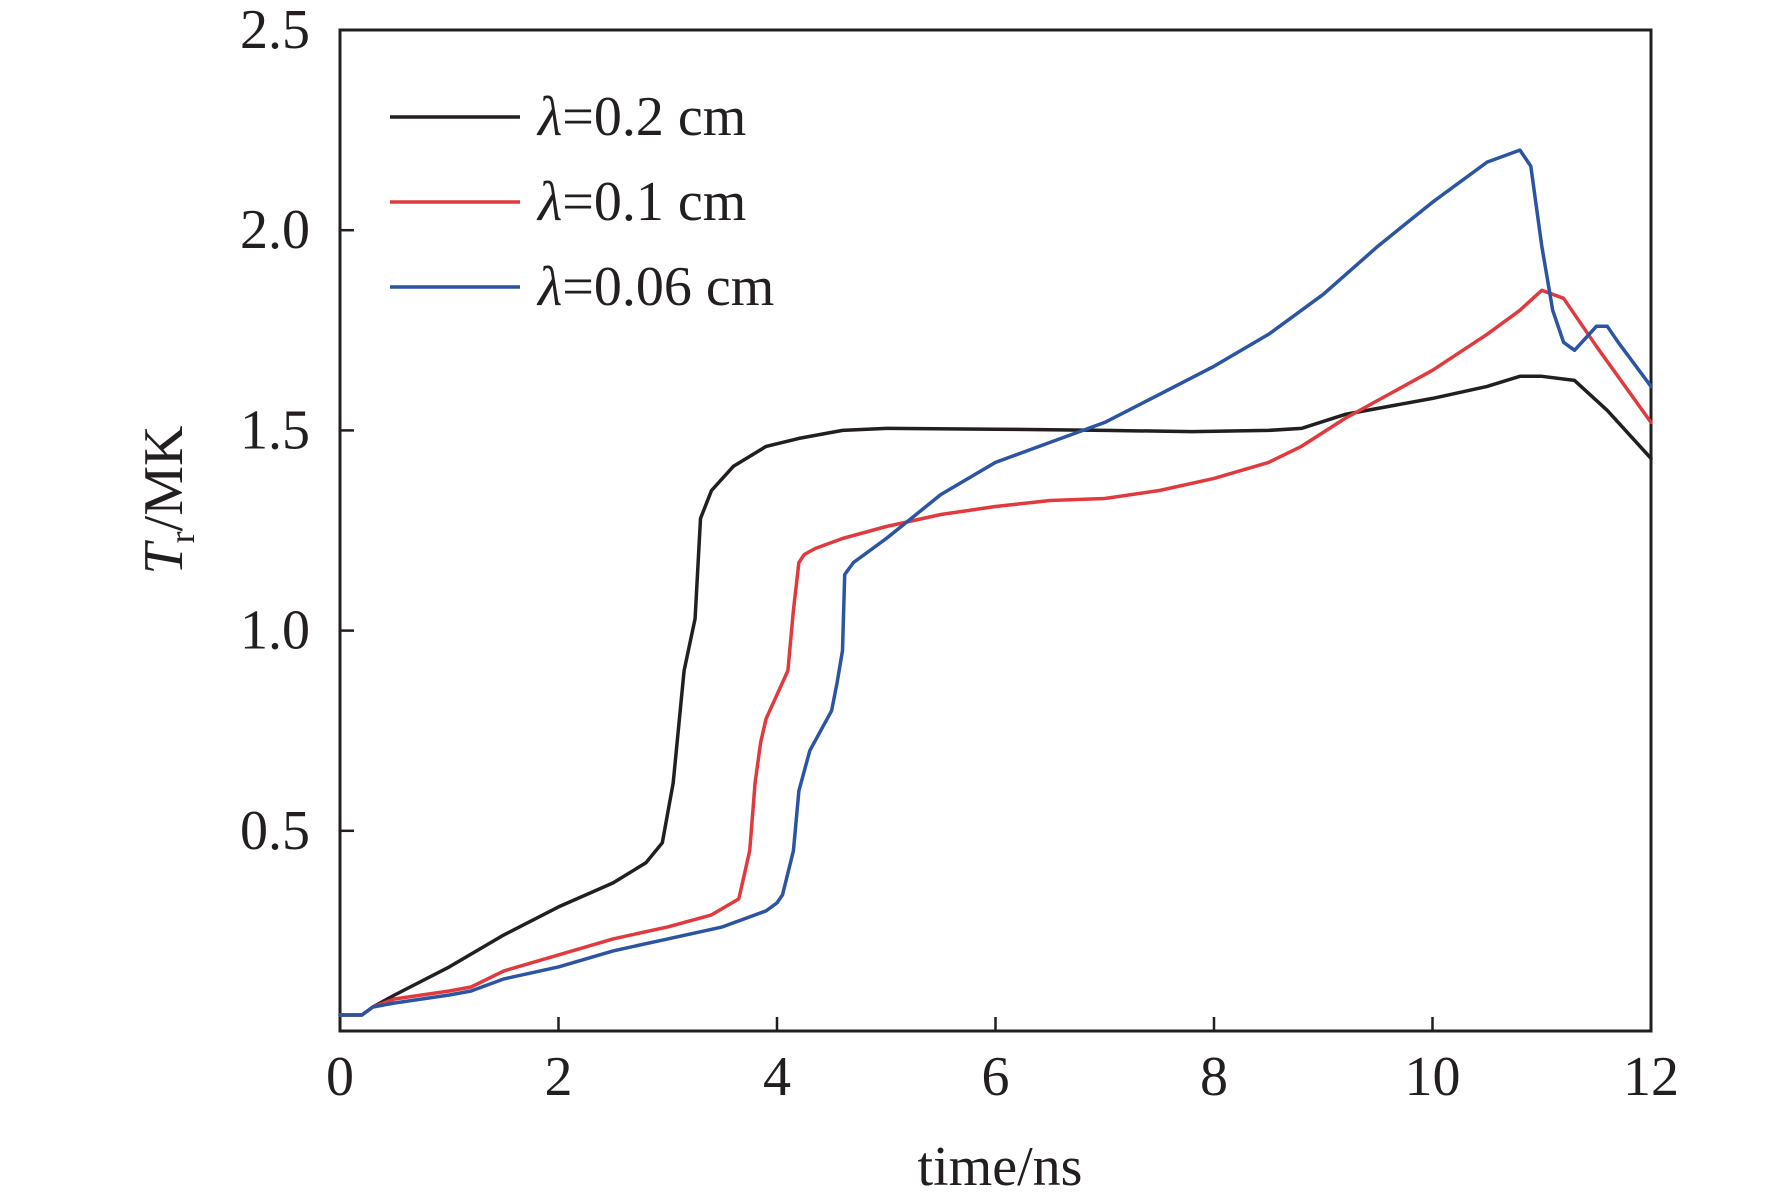 The width and height of the screenshot is (1772, 1200). What do you see at coordinates (275, 631) in the screenshot?
I see `y-tick-label: 1.0` at bounding box center [275, 631].